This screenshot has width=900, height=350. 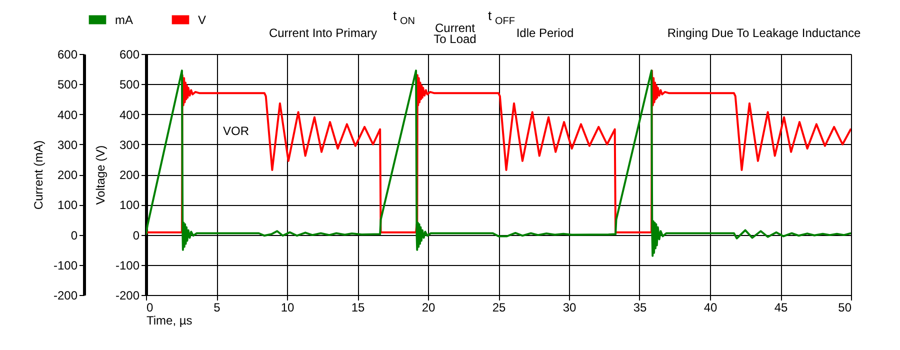 I want to click on x-tick-label: 35, so click(x=640, y=307).